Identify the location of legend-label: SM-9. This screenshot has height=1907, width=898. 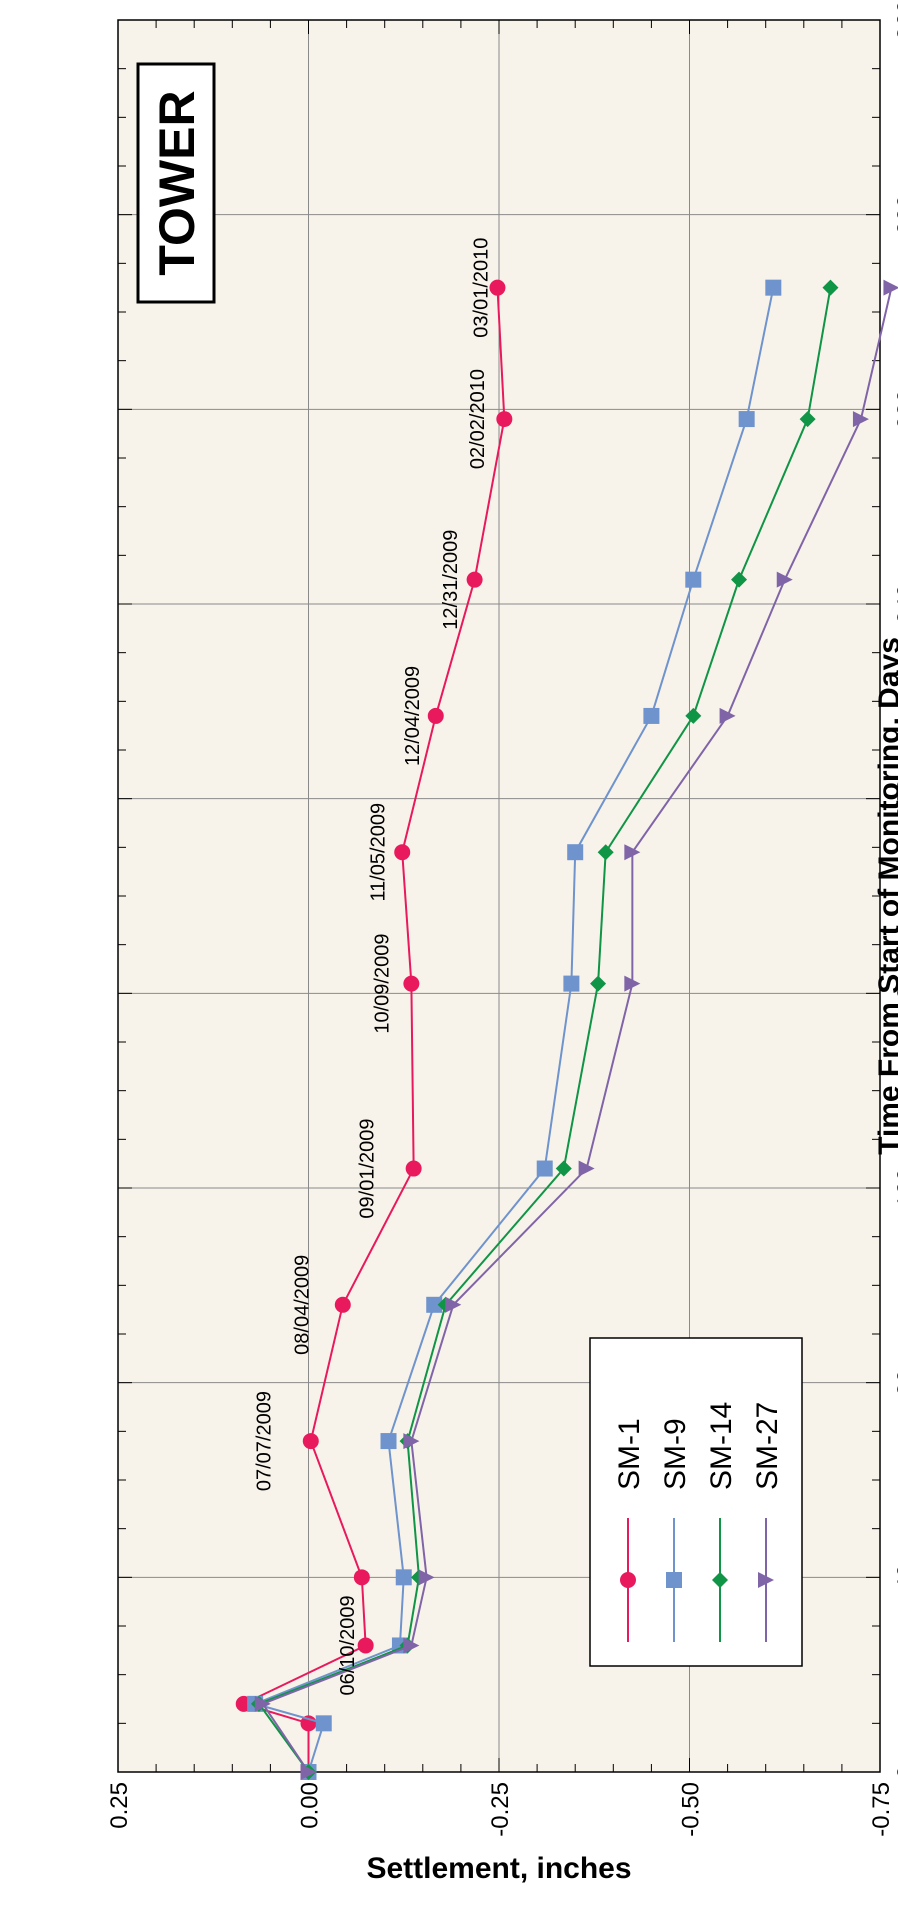
(675, 1454).